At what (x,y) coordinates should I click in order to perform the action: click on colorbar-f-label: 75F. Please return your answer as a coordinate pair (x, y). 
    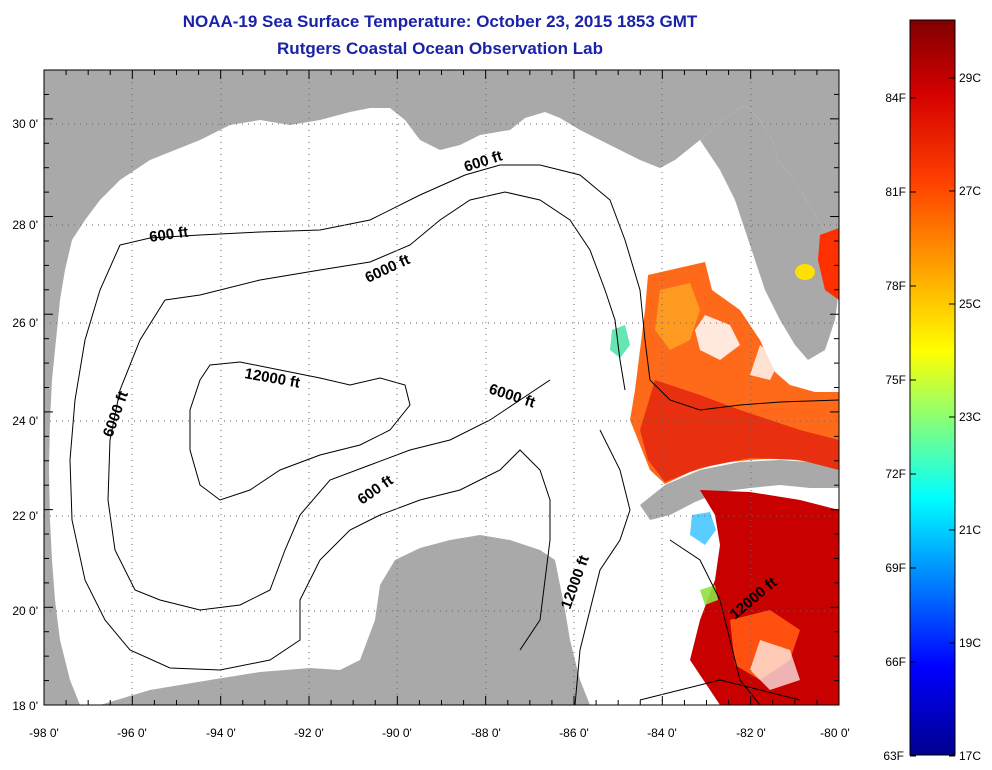
    Looking at the image, I should click on (895, 380).